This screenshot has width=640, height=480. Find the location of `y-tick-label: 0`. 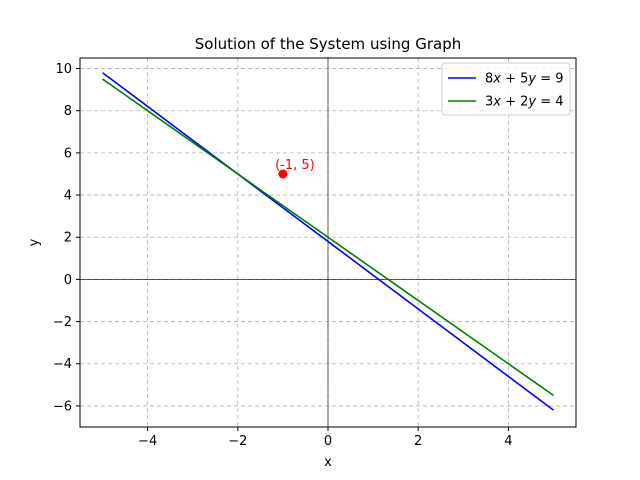

y-tick-label: 0 is located at coordinates (68, 280).